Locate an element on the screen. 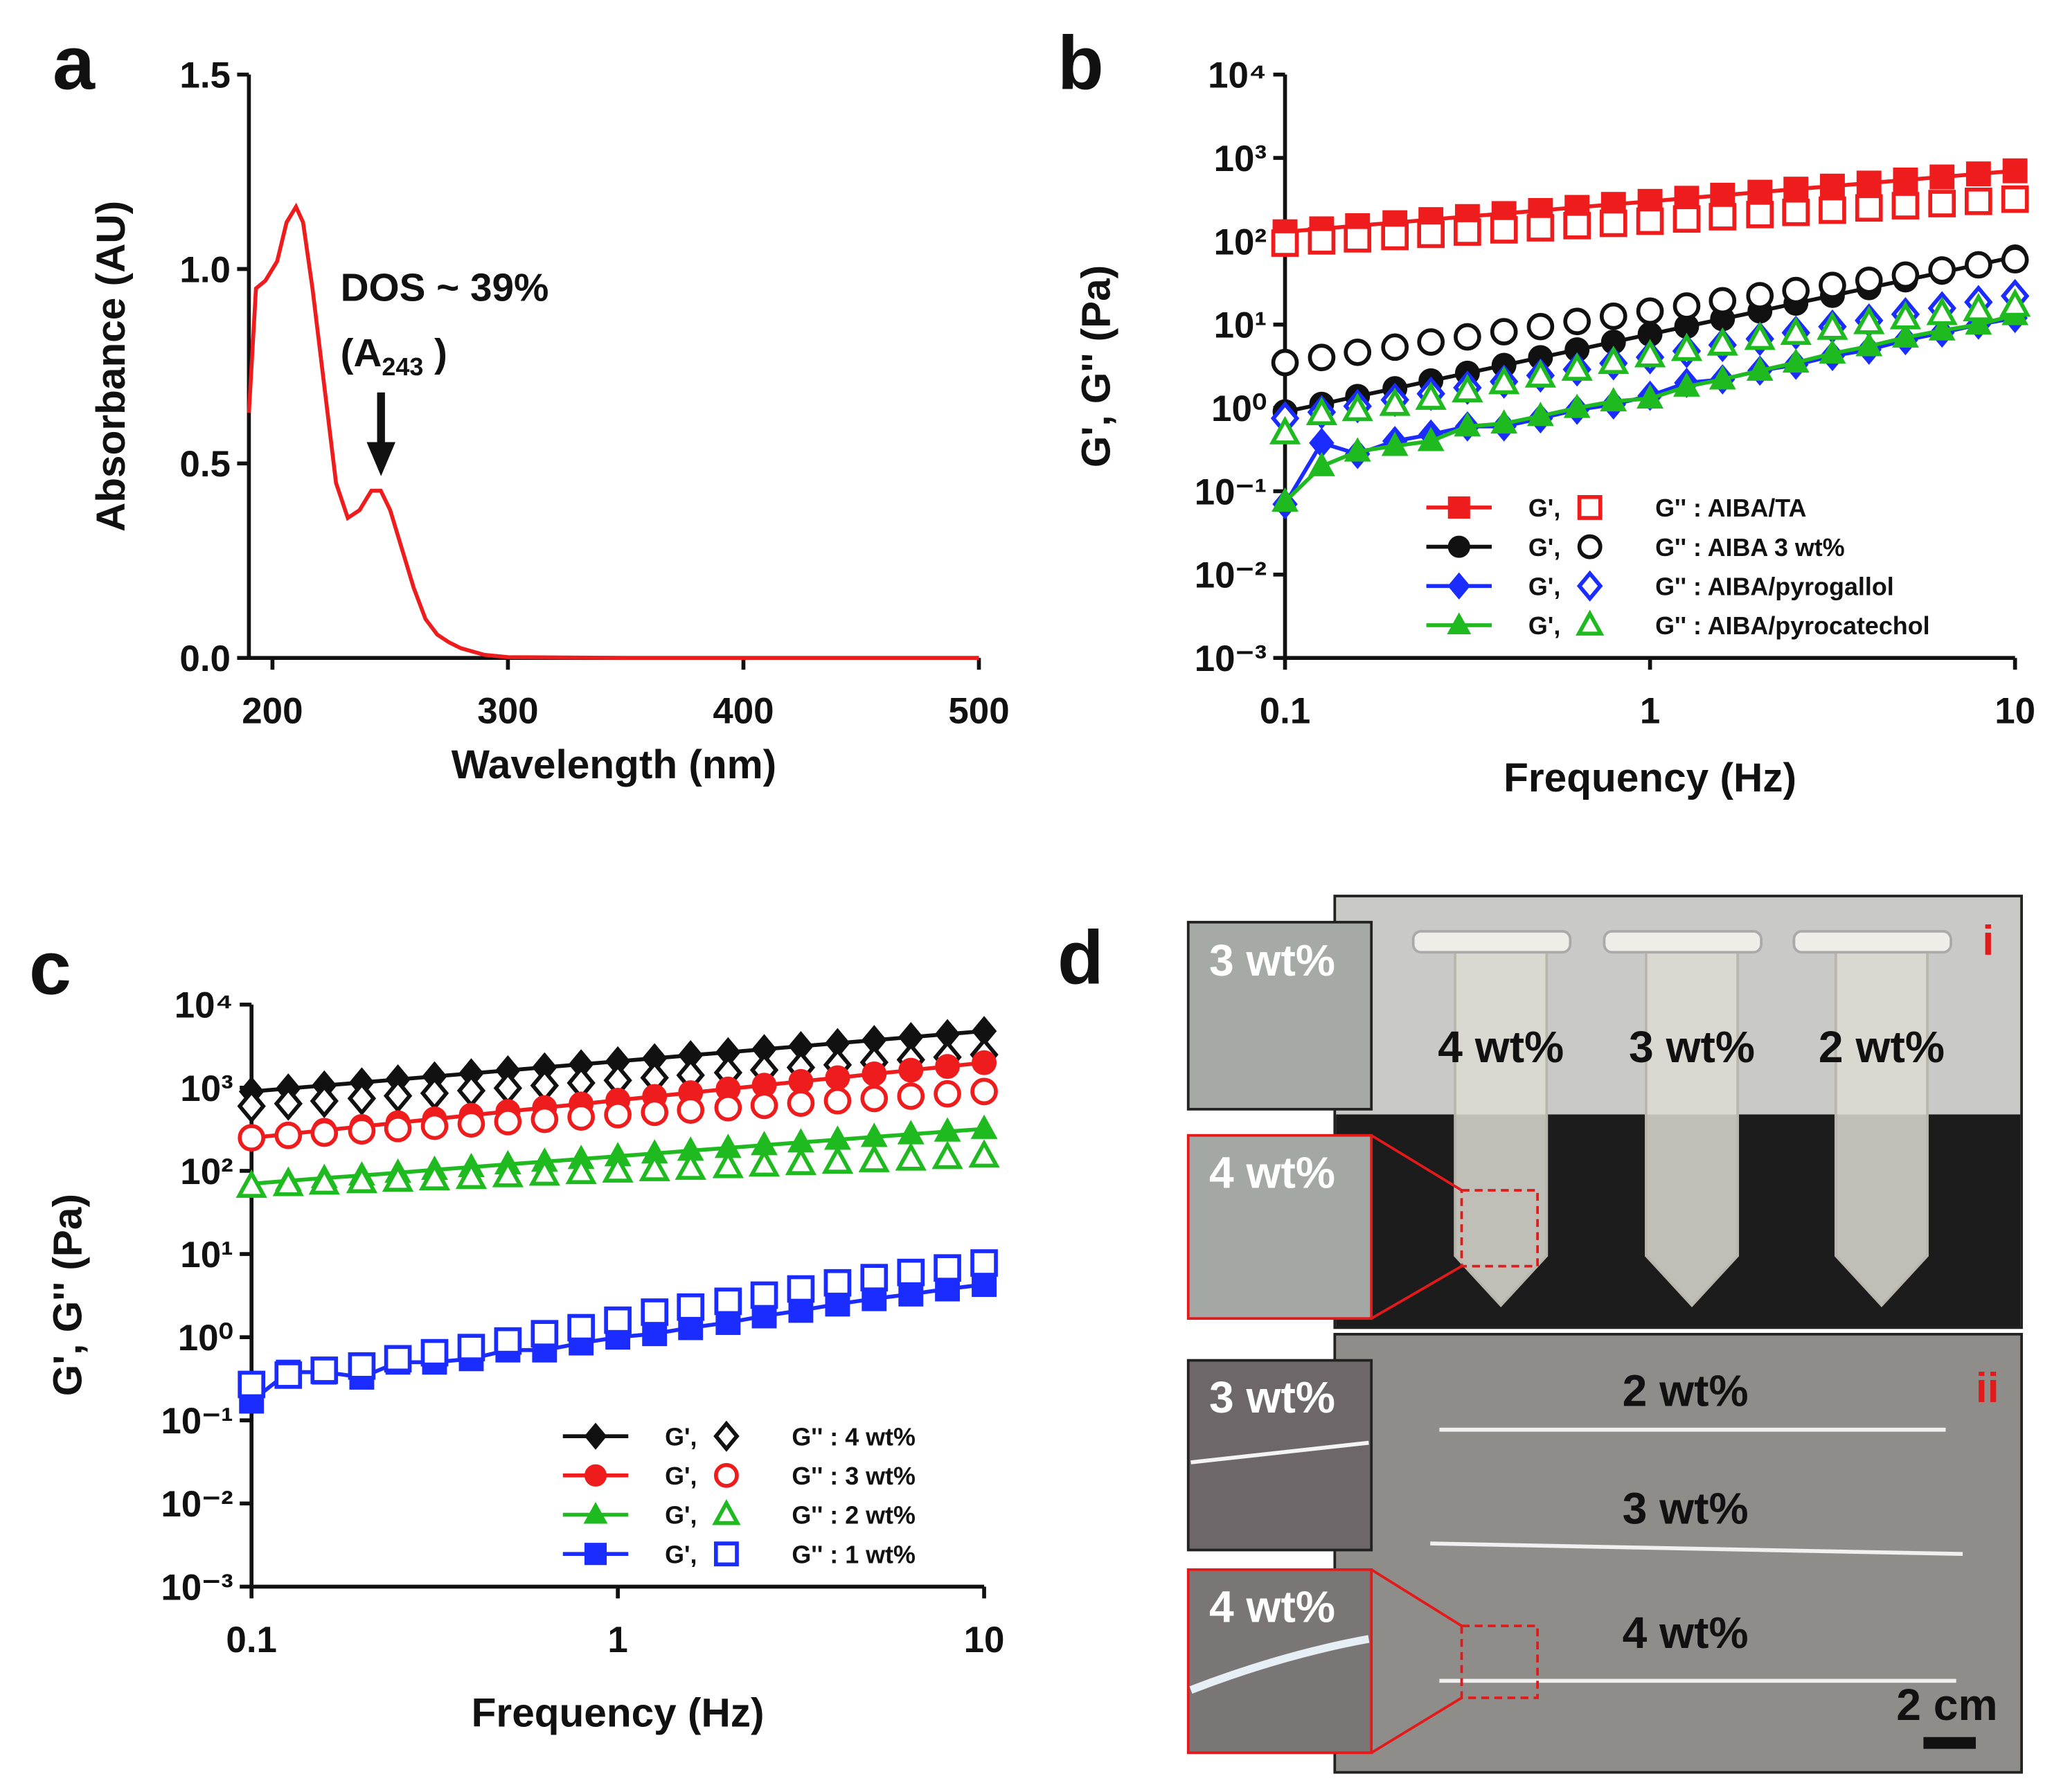 Image resolution: width=2052 pixels, height=1792 pixels. y-tick-label: 0.0 is located at coordinates (205, 658).